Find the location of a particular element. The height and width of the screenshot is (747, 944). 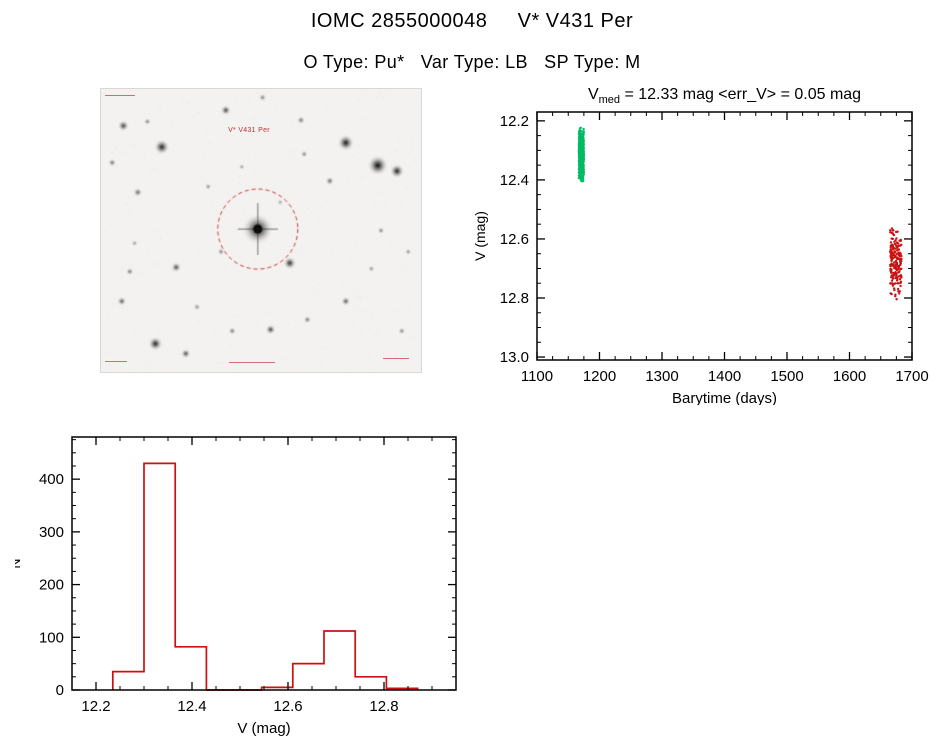

x-tick-label: 1700 is located at coordinates (911, 376).